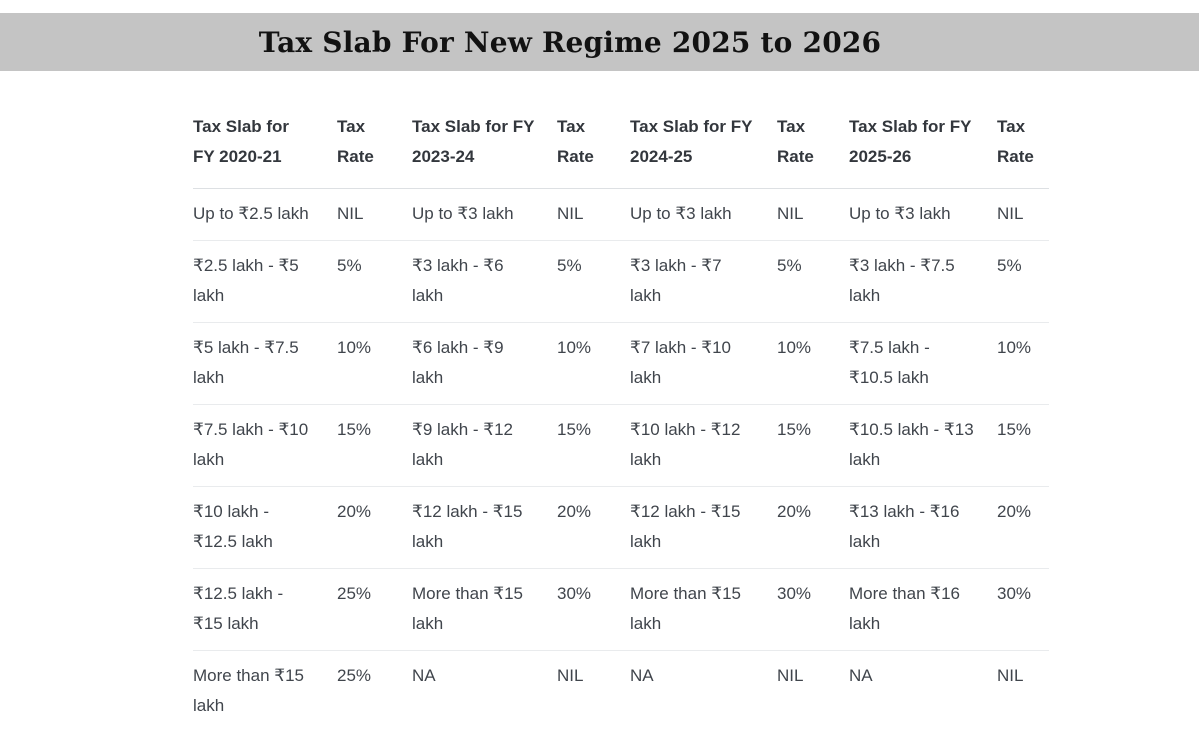  Describe the element at coordinates (923, 527) in the screenshot. I see `slab-cell: ₹13 lakh - ₹16 lakh` at that location.